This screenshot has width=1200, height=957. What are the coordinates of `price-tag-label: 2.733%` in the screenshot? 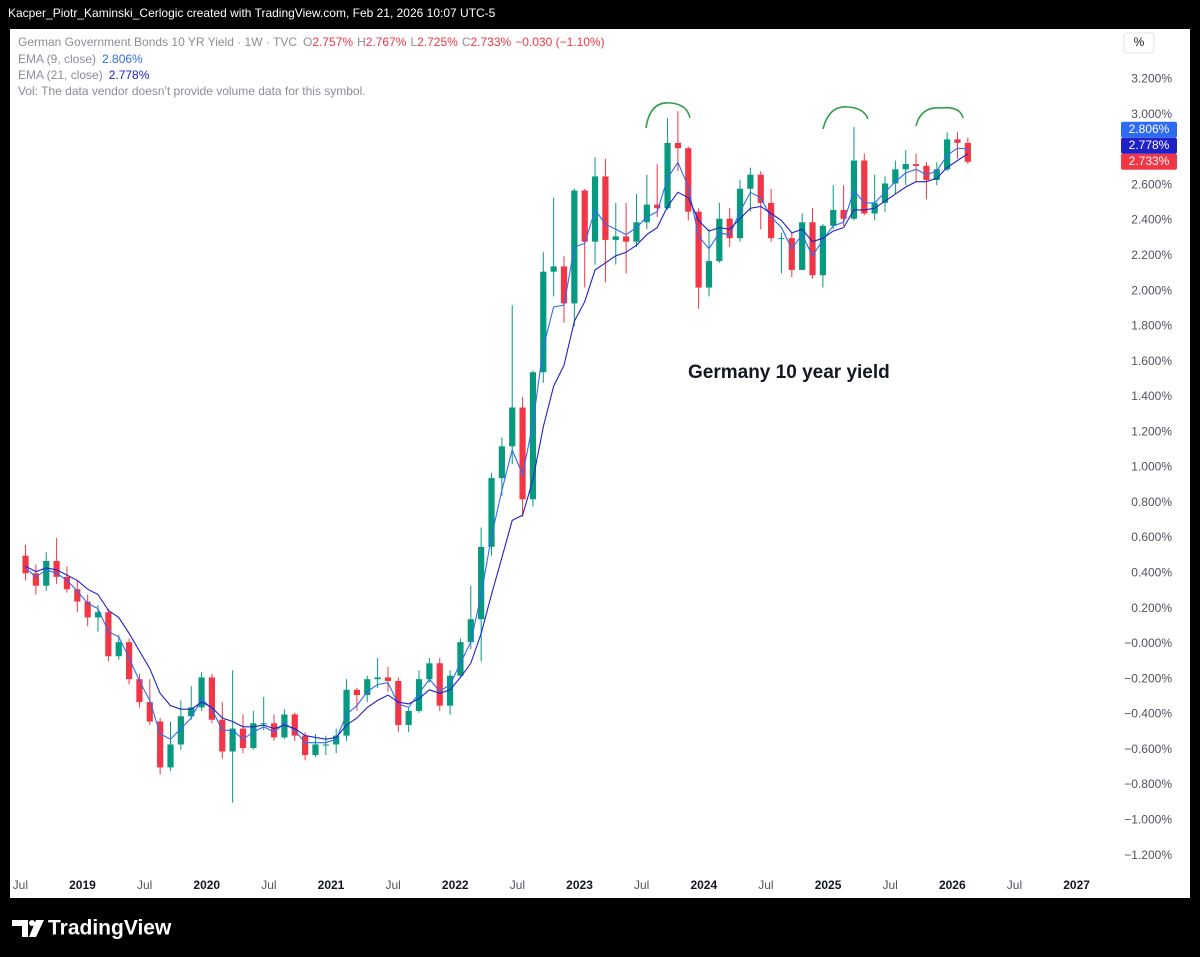 It's located at (1149, 161).